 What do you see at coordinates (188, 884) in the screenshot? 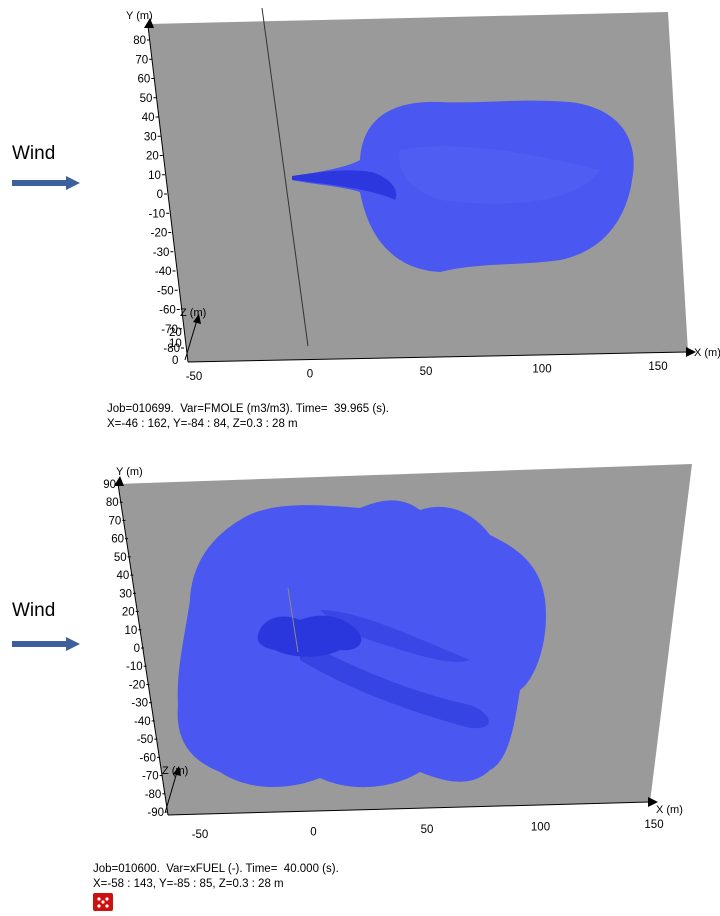
I see `caption-bottom-line2: X=-58 : 143, Y=-85 : 85, Z=0.3 : 28 m` at bounding box center [188, 884].